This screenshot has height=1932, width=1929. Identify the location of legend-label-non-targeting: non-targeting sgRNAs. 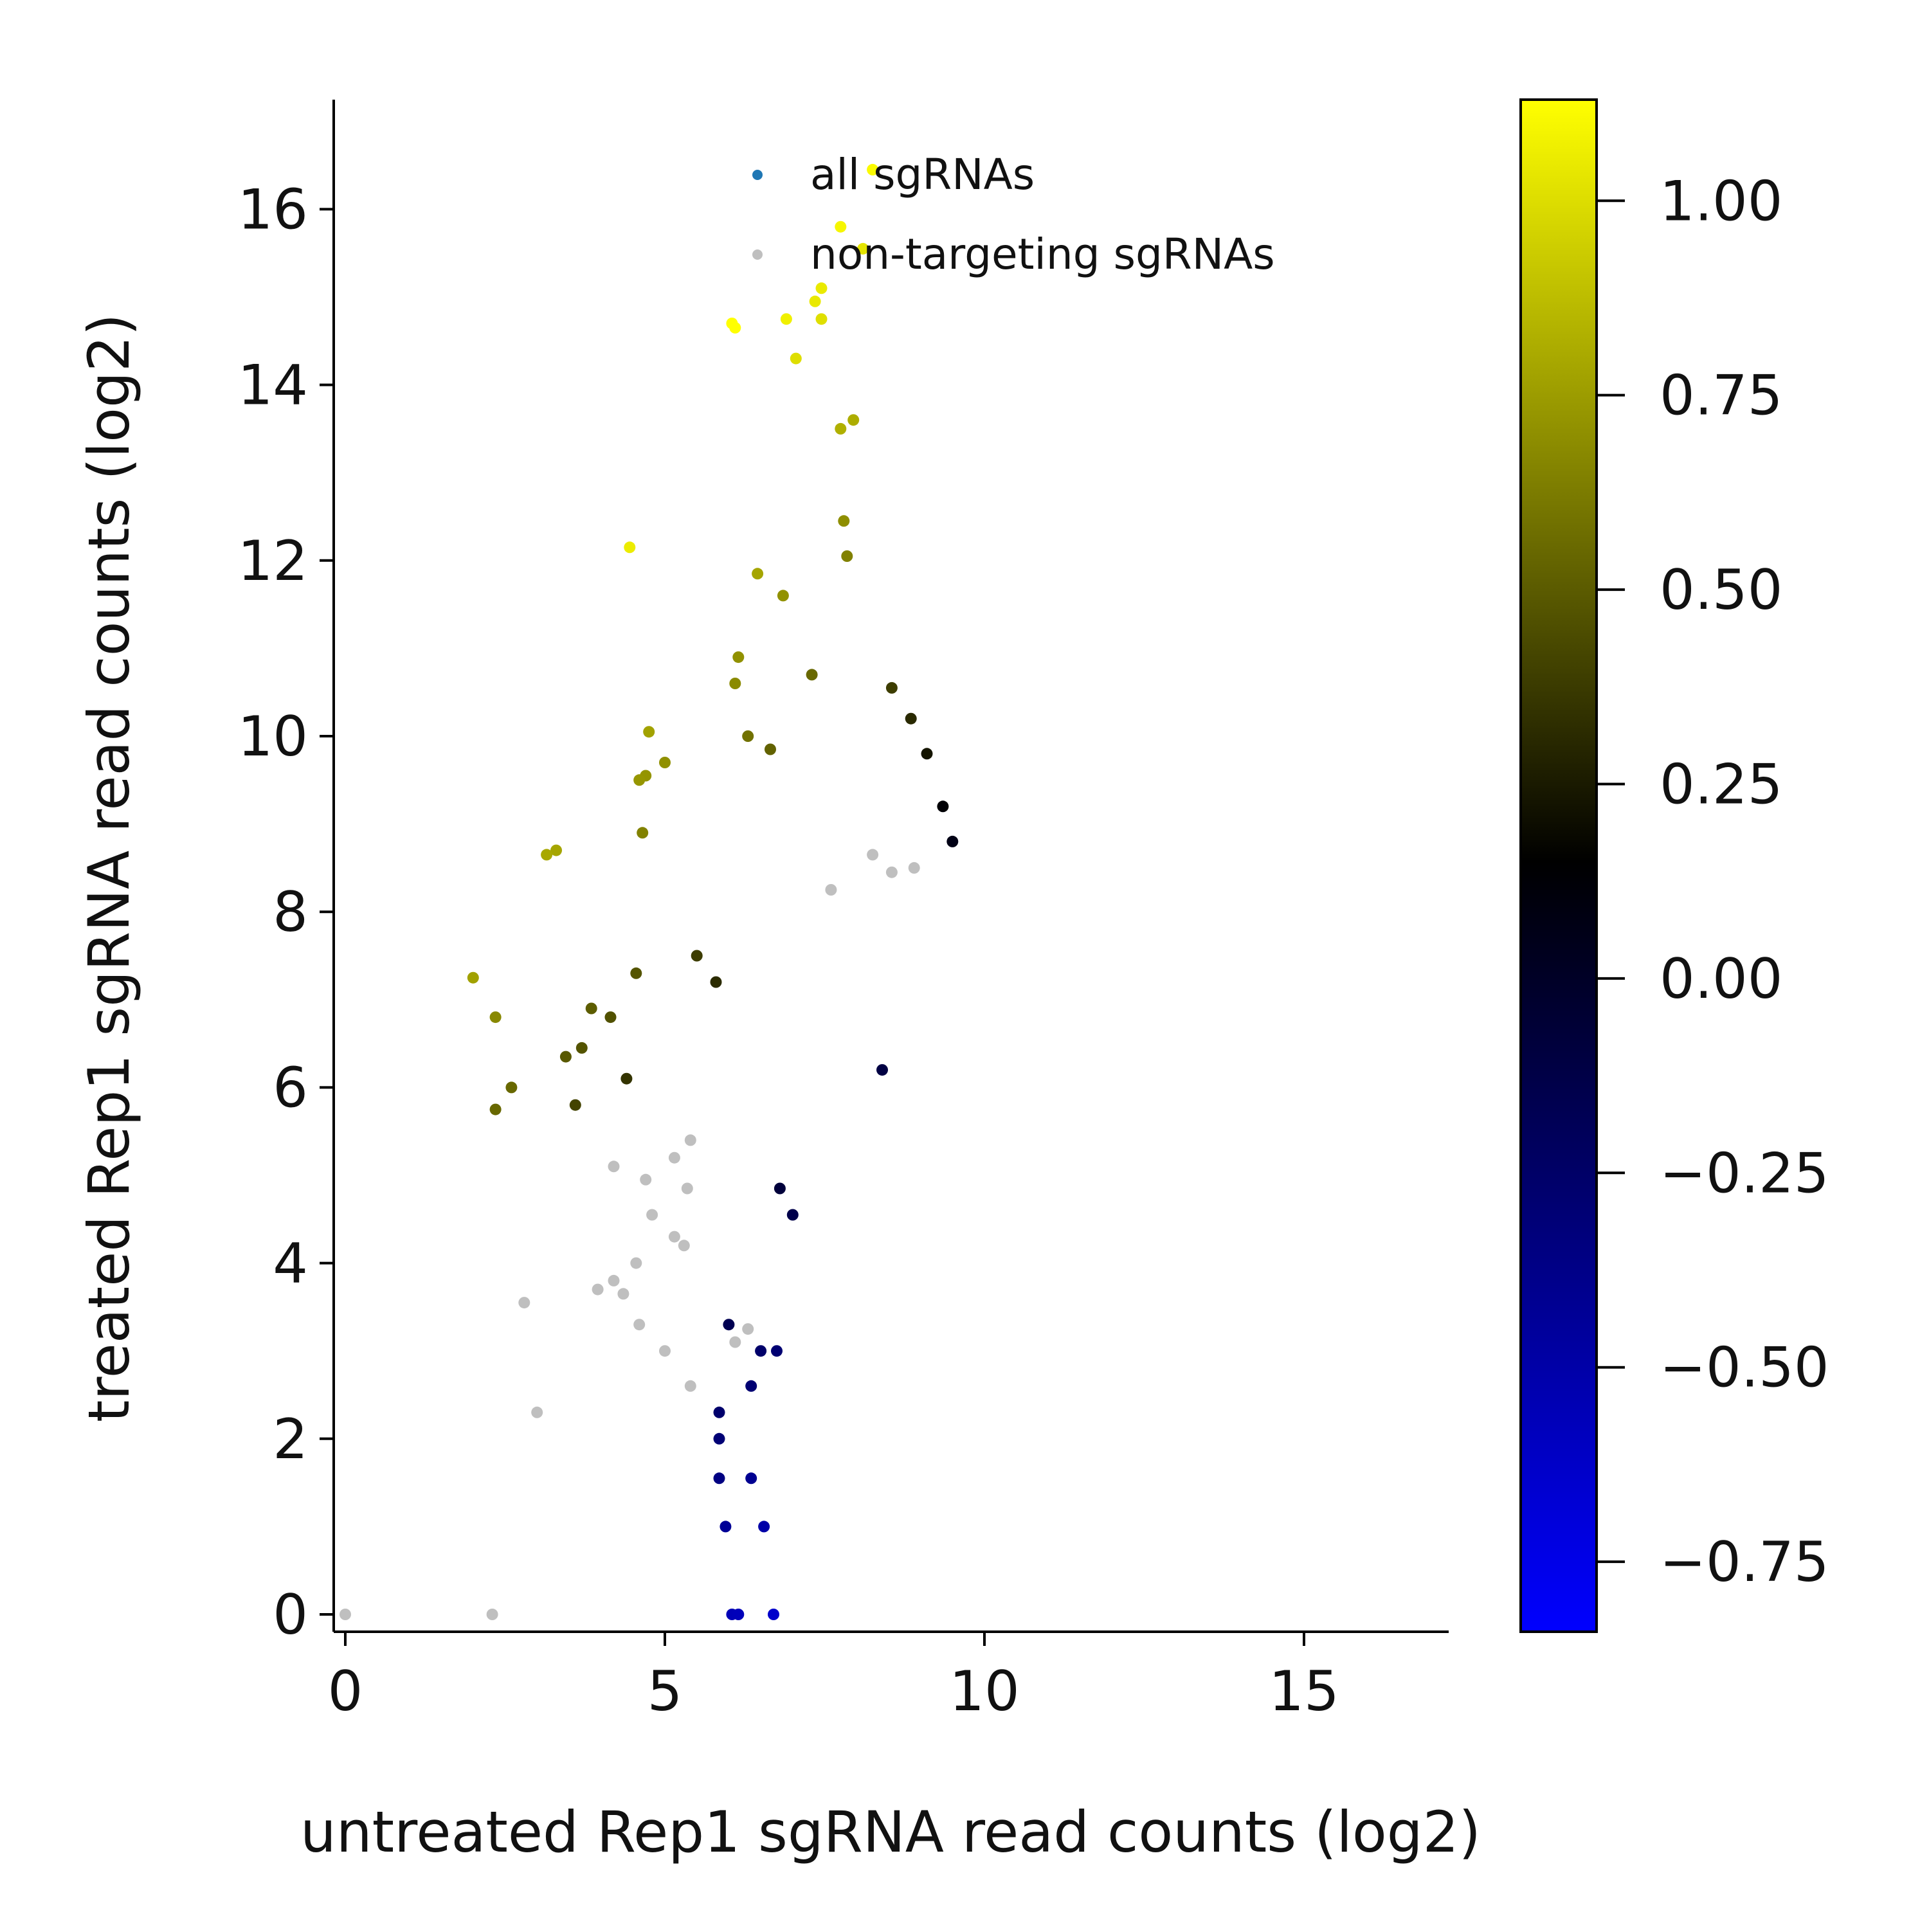
(1042, 254).